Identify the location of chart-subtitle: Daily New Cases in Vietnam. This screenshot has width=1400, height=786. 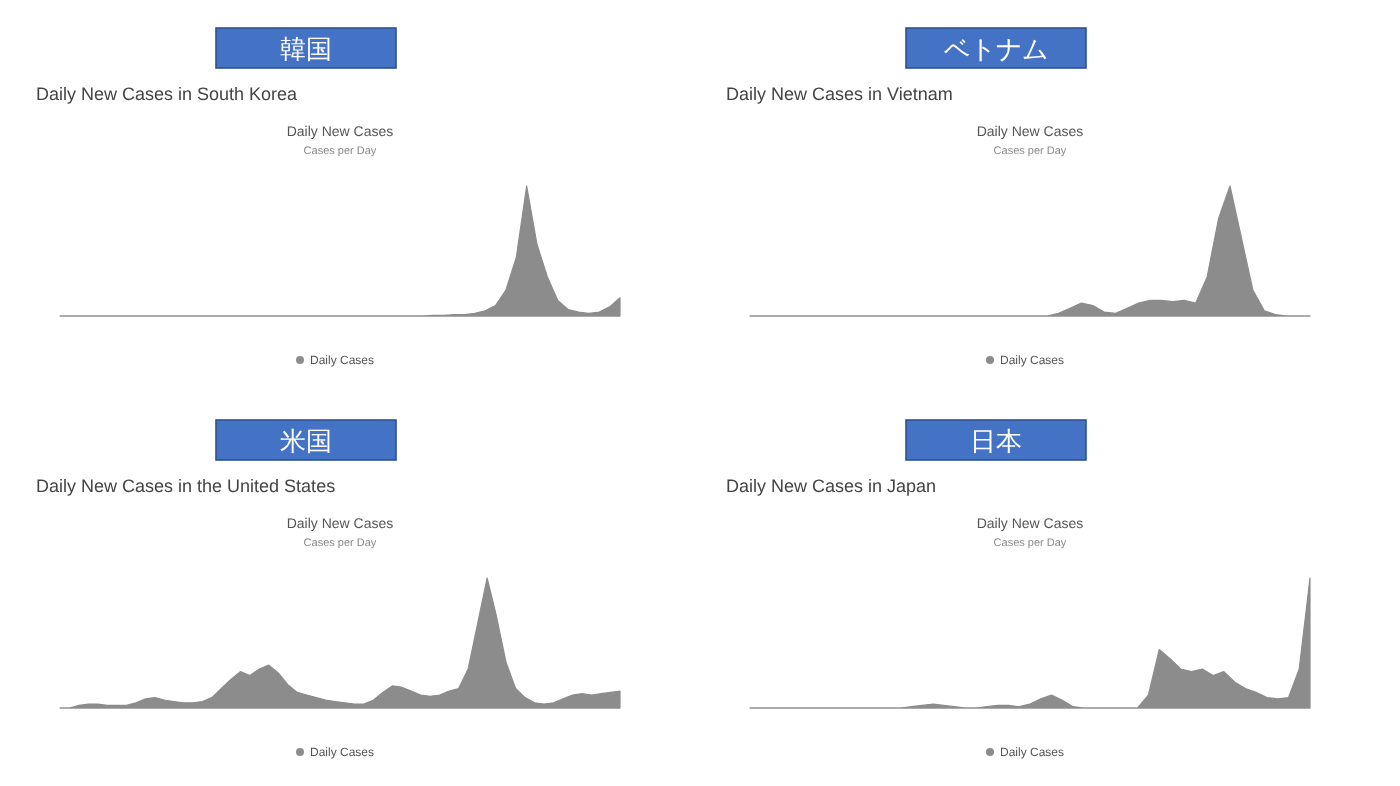
(839, 94).